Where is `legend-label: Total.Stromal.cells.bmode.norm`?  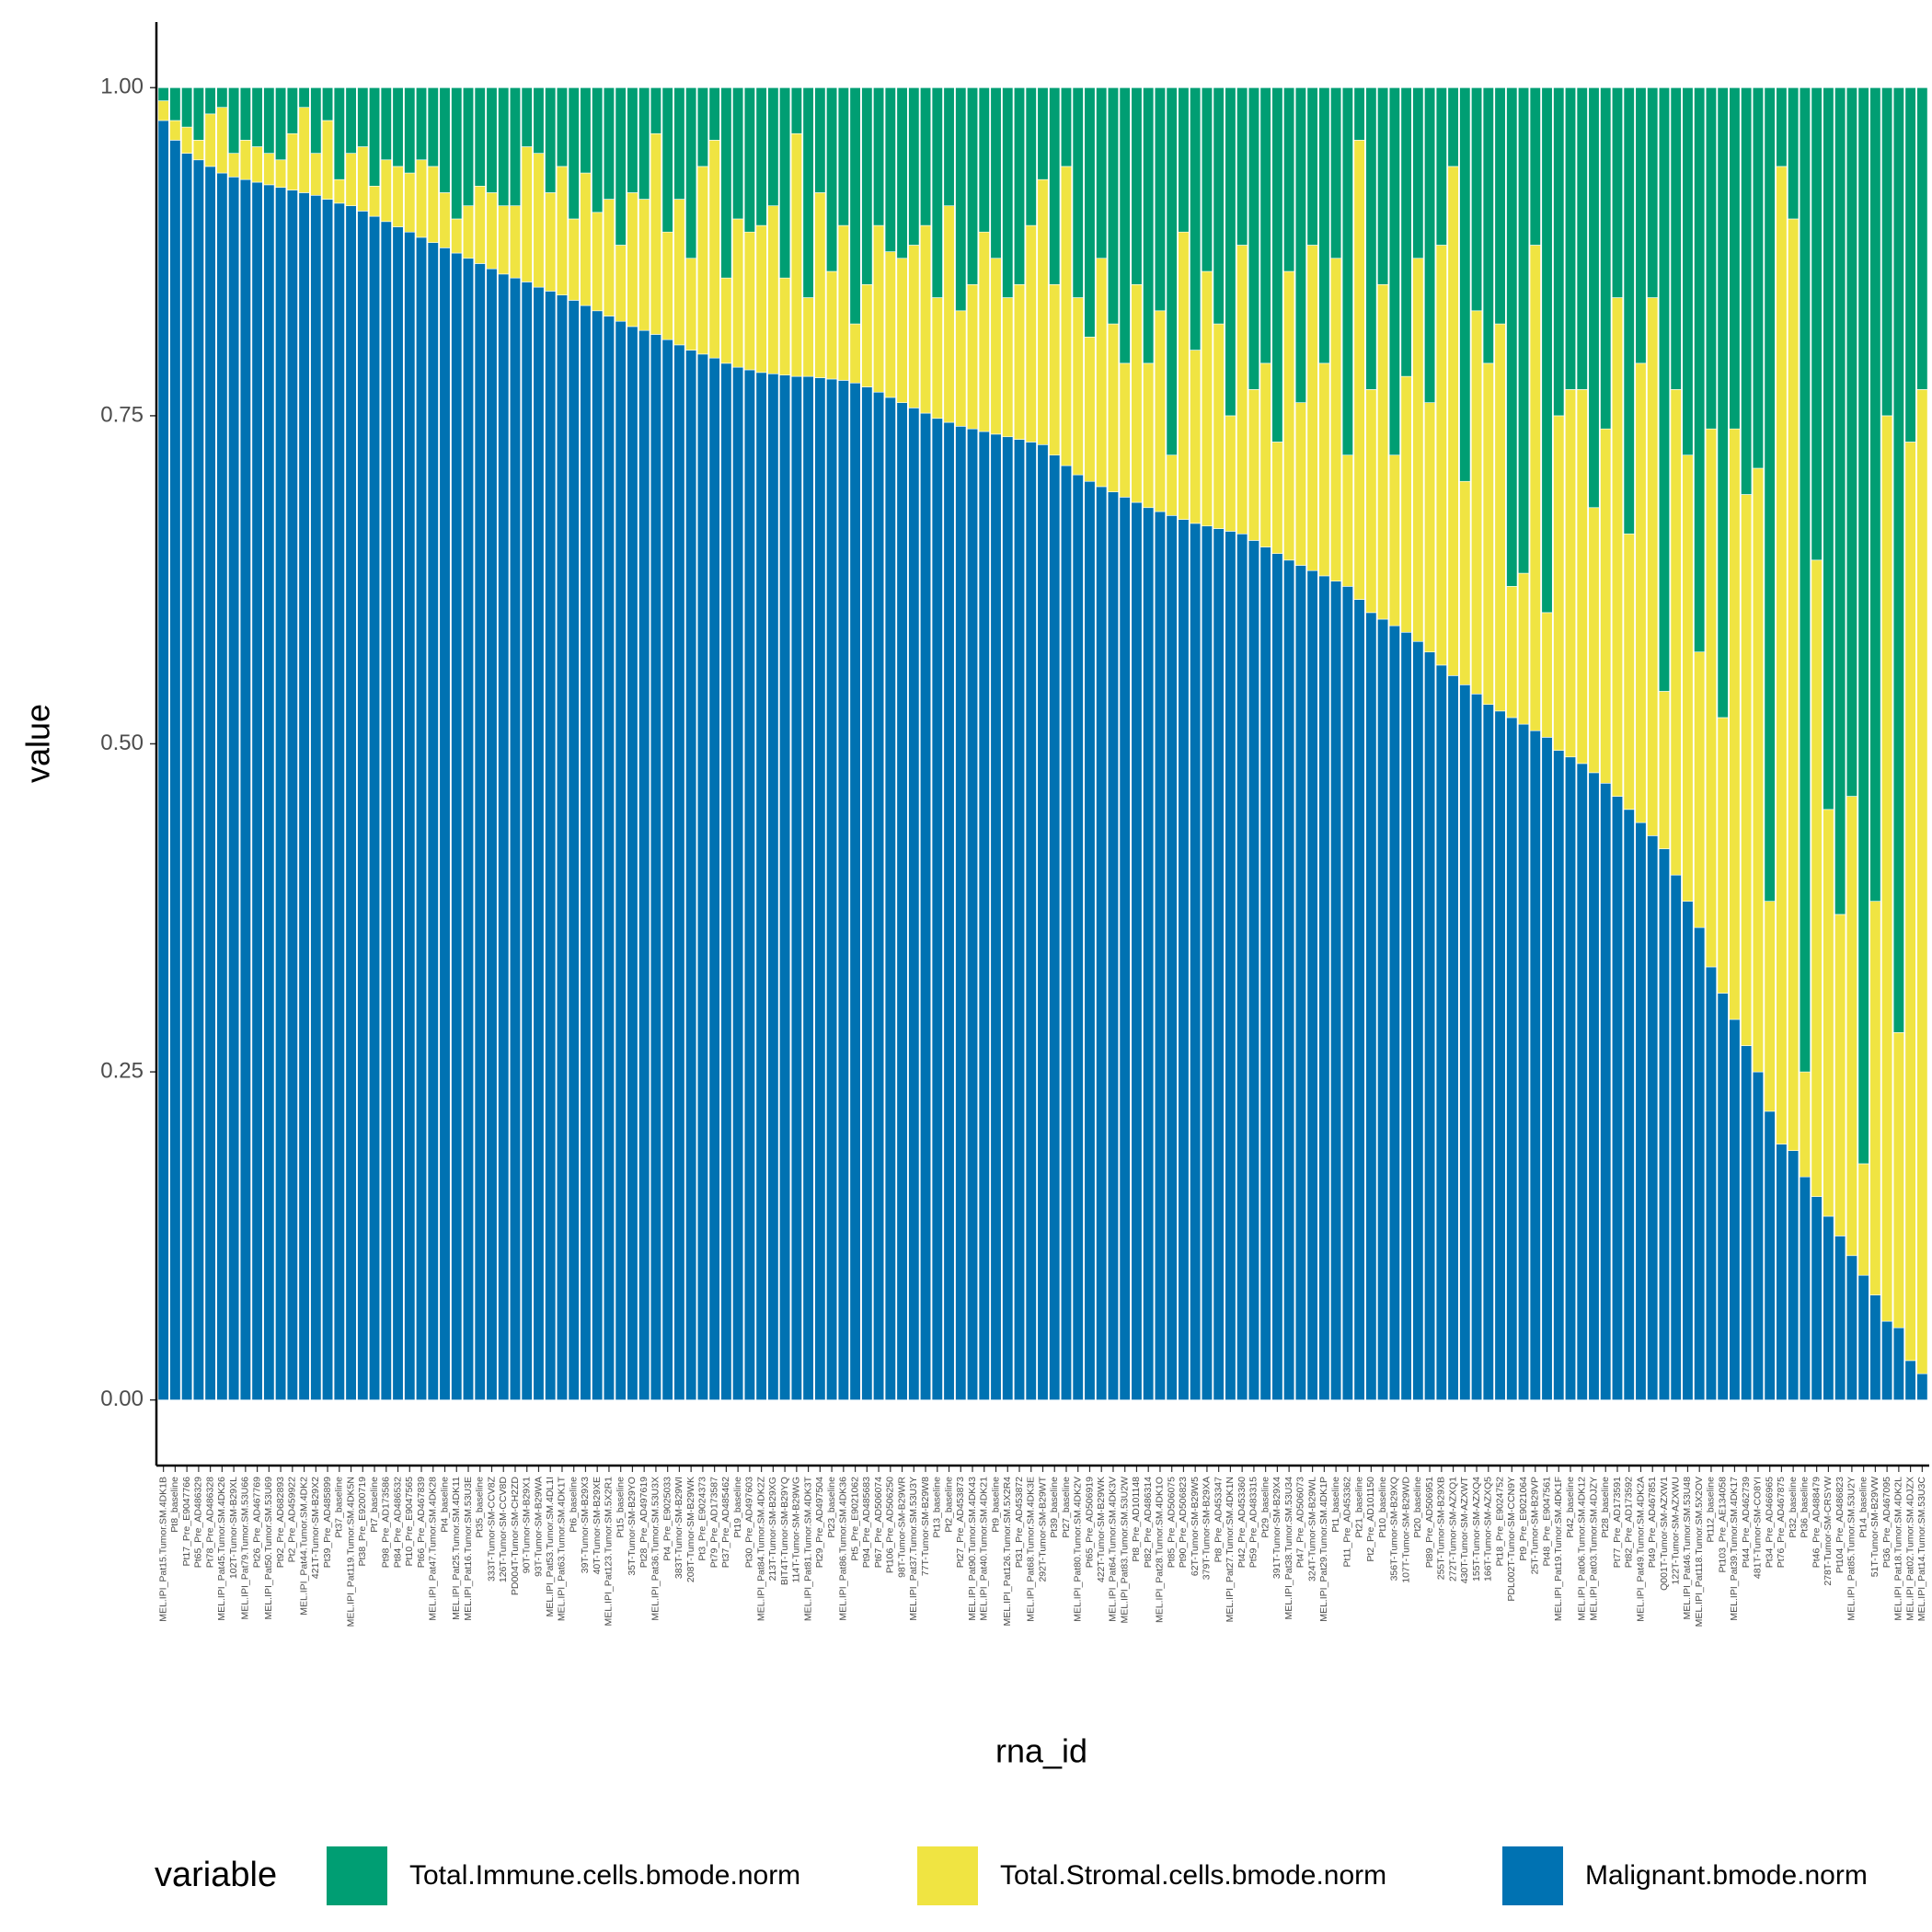 legend-label: Total.Stromal.cells.bmode.norm is located at coordinates (1193, 1875).